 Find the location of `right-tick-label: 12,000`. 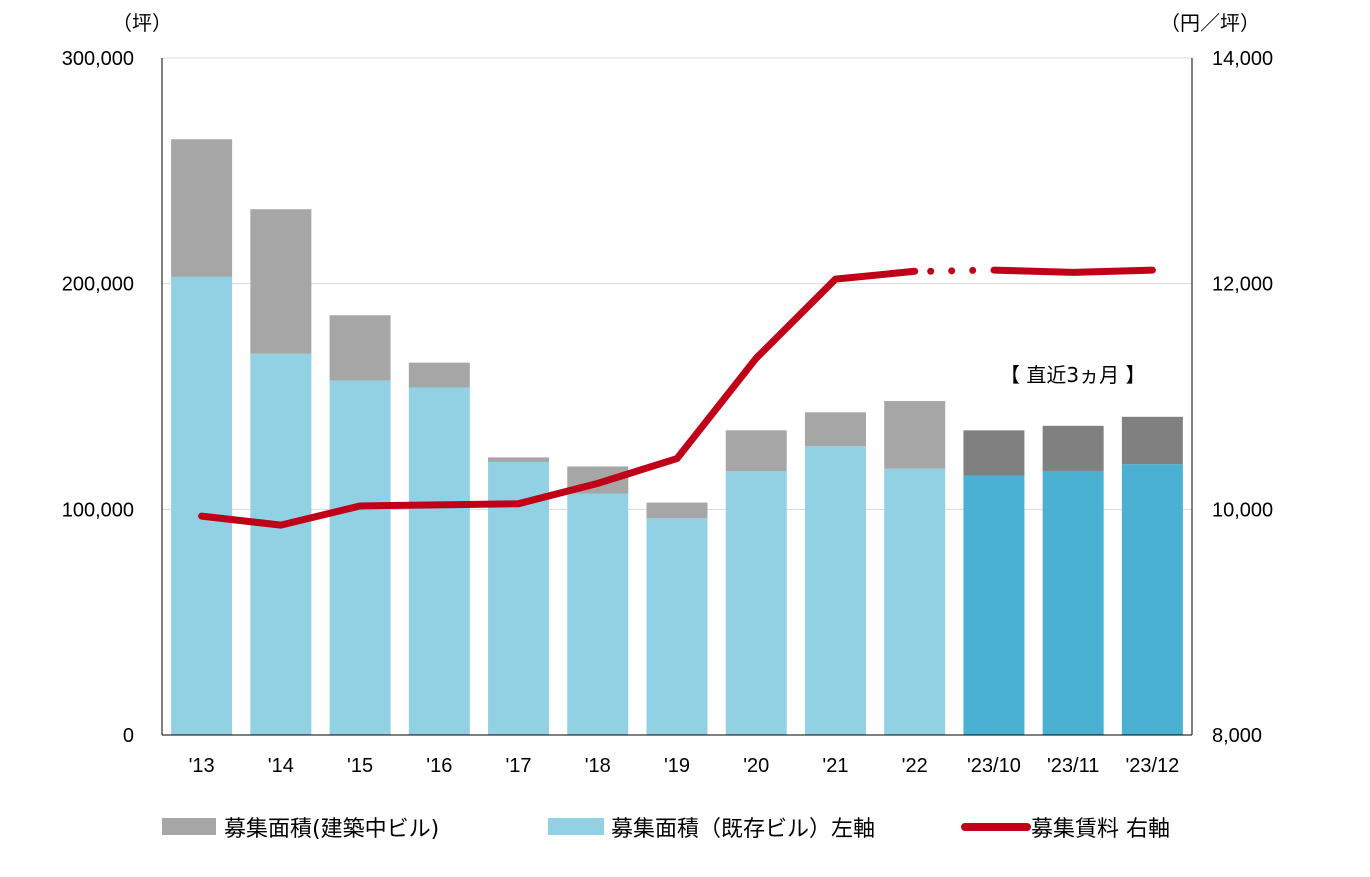

right-tick-label: 12,000 is located at coordinates (1242, 285).